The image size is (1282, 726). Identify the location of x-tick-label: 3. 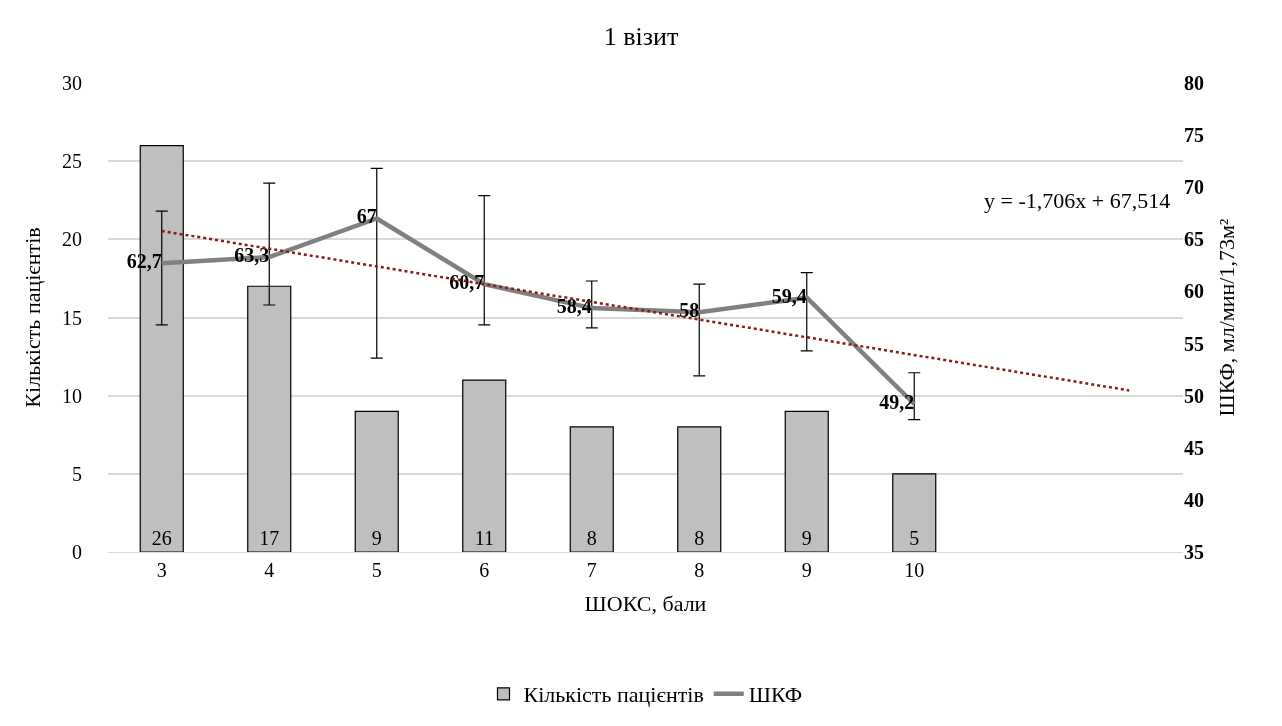
(161, 570).